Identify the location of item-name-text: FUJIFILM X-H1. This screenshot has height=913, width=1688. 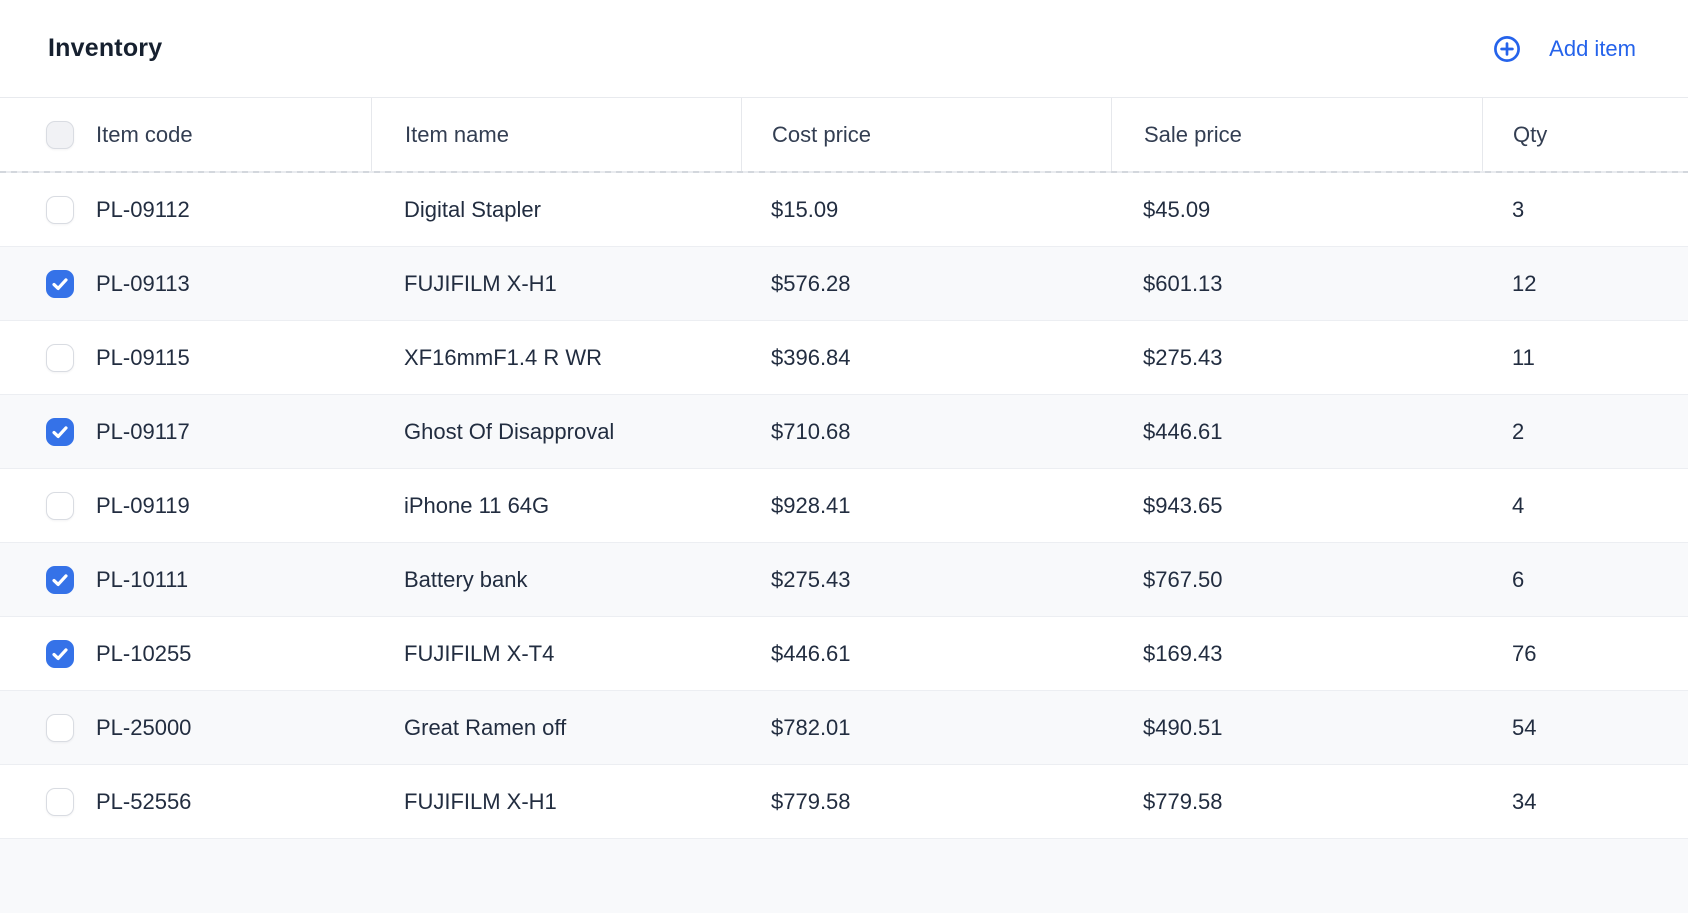
(480, 801).